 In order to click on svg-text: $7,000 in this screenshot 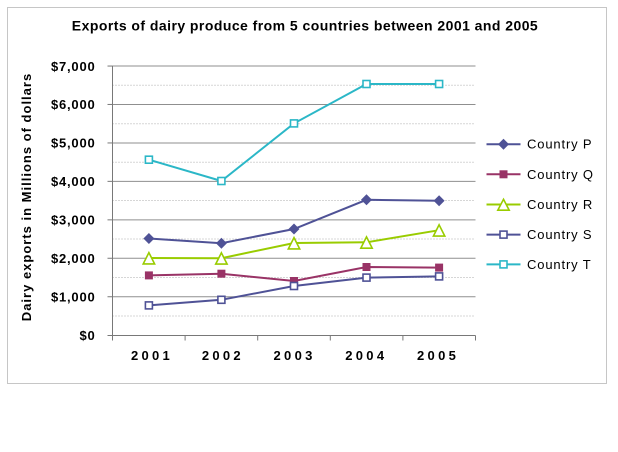, I will do `click(73, 66)`.